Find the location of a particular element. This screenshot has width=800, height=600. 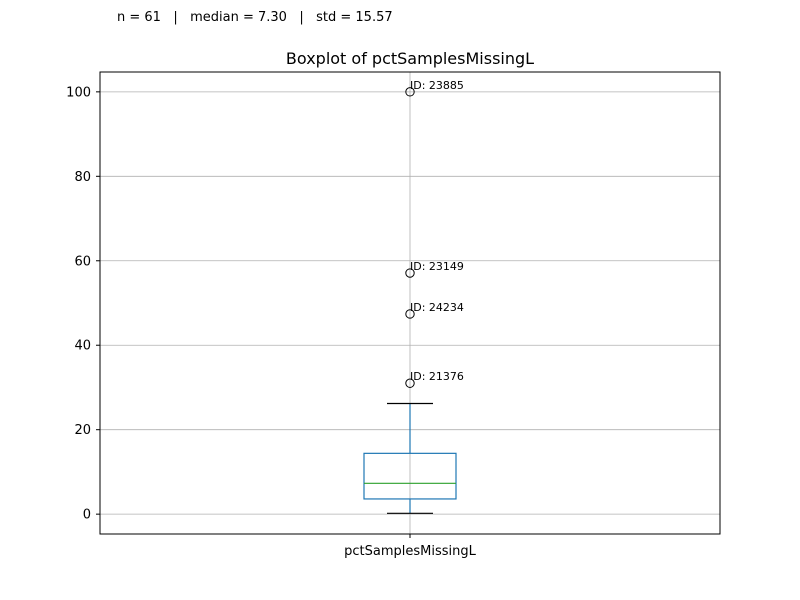

y-tick-label: 80 is located at coordinates (82, 177).